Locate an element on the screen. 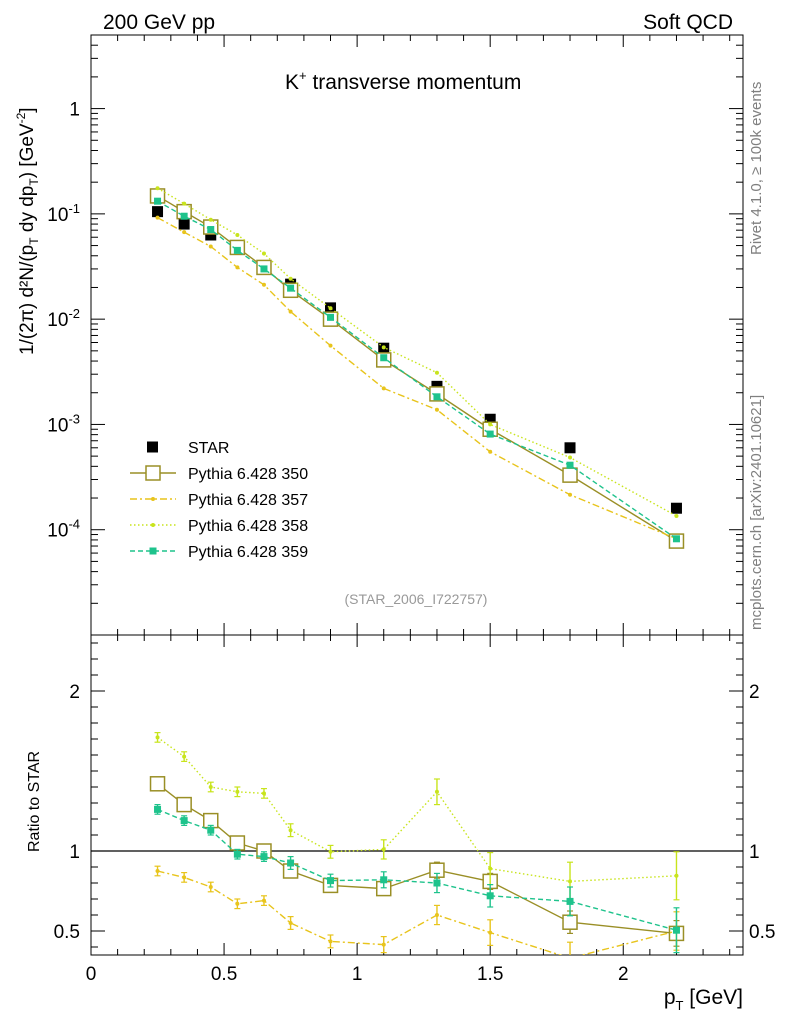  header-left-label: 200 GeV pp is located at coordinates (159, 22).